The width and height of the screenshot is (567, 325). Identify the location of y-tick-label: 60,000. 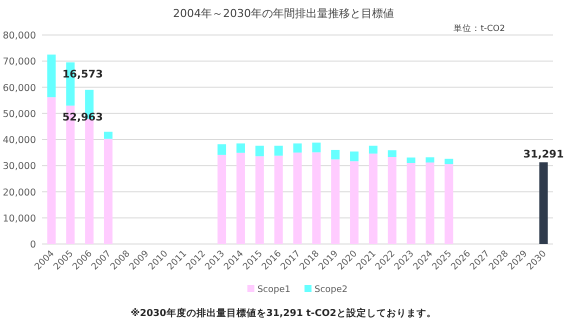
(19, 88).